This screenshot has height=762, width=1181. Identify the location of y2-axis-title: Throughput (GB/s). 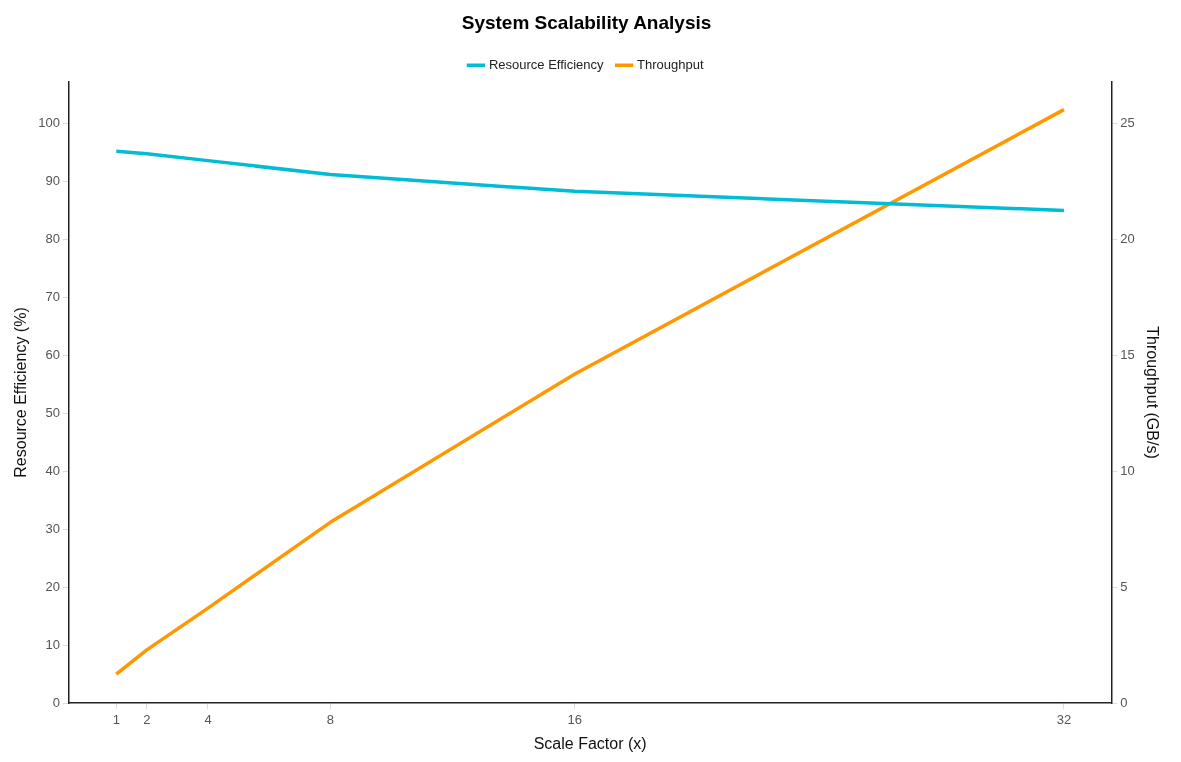
(1152, 392).